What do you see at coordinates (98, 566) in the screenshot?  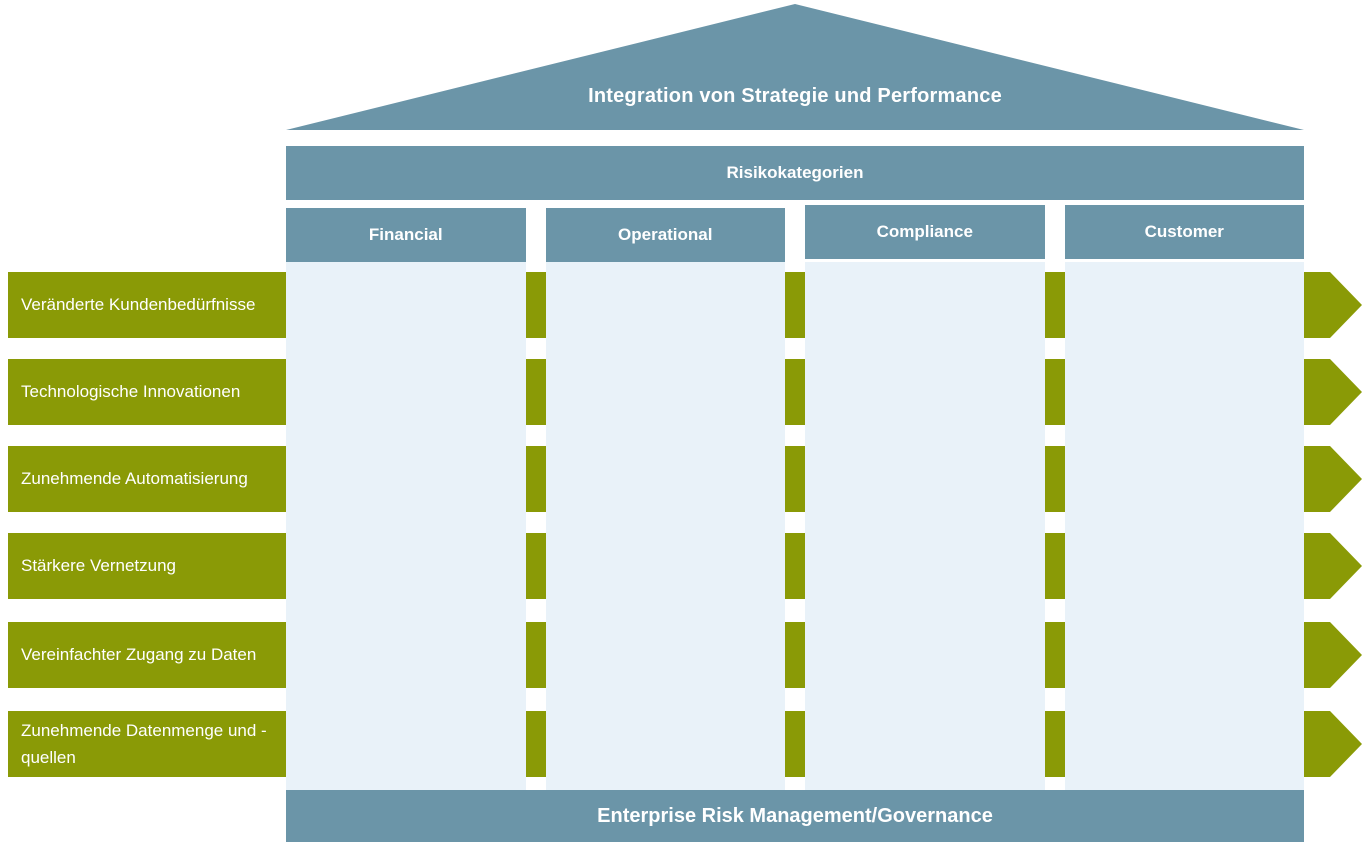 I see `driver-label: Stärkere Vernetzung` at bounding box center [98, 566].